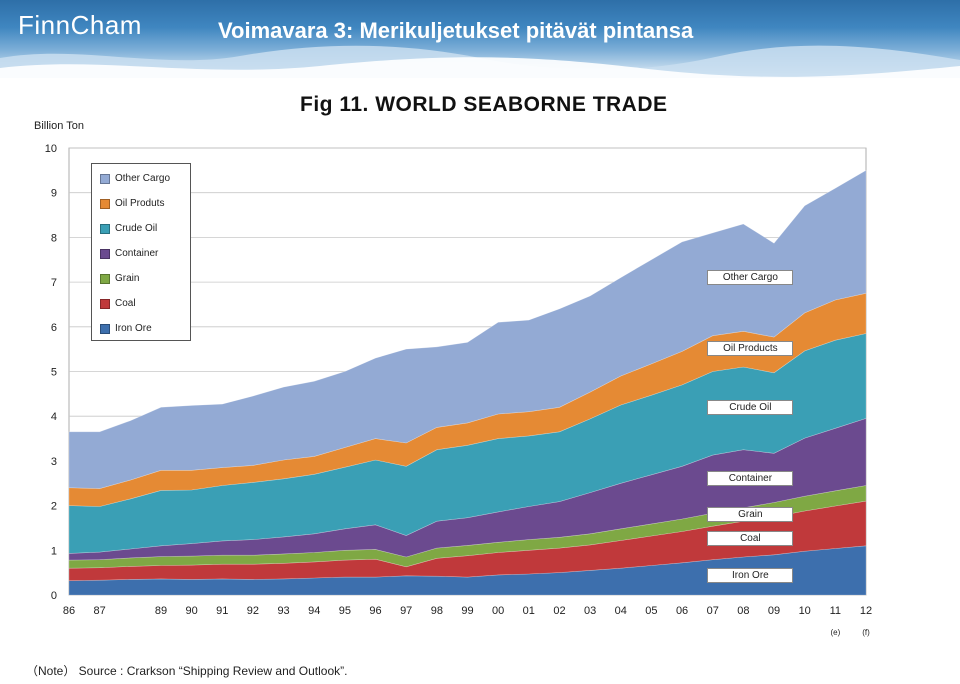  Describe the element at coordinates (51, 149) in the screenshot. I see `y-tick-label-10: 10` at that location.